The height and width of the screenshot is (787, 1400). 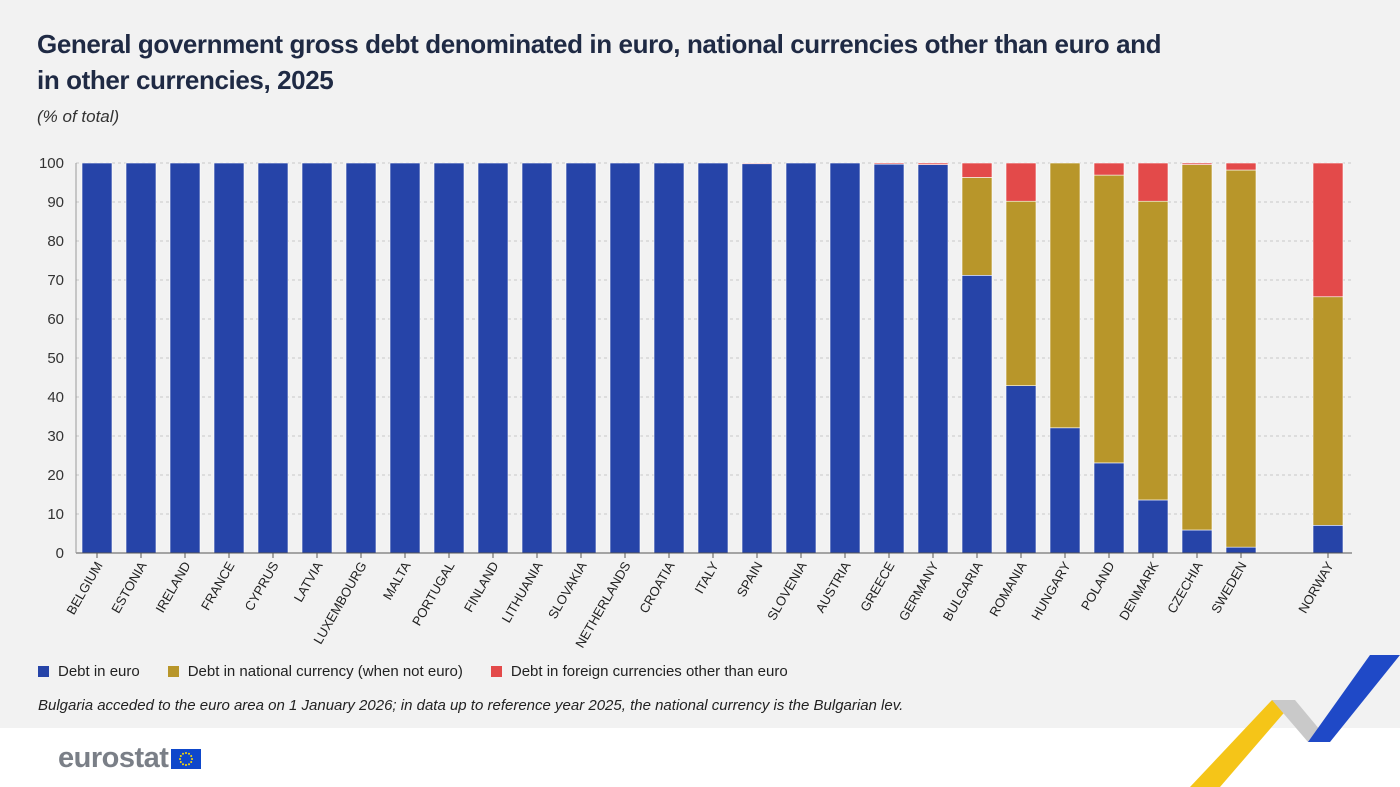 I want to click on x-tick-label: SPAIN, so click(x=750, y=579).